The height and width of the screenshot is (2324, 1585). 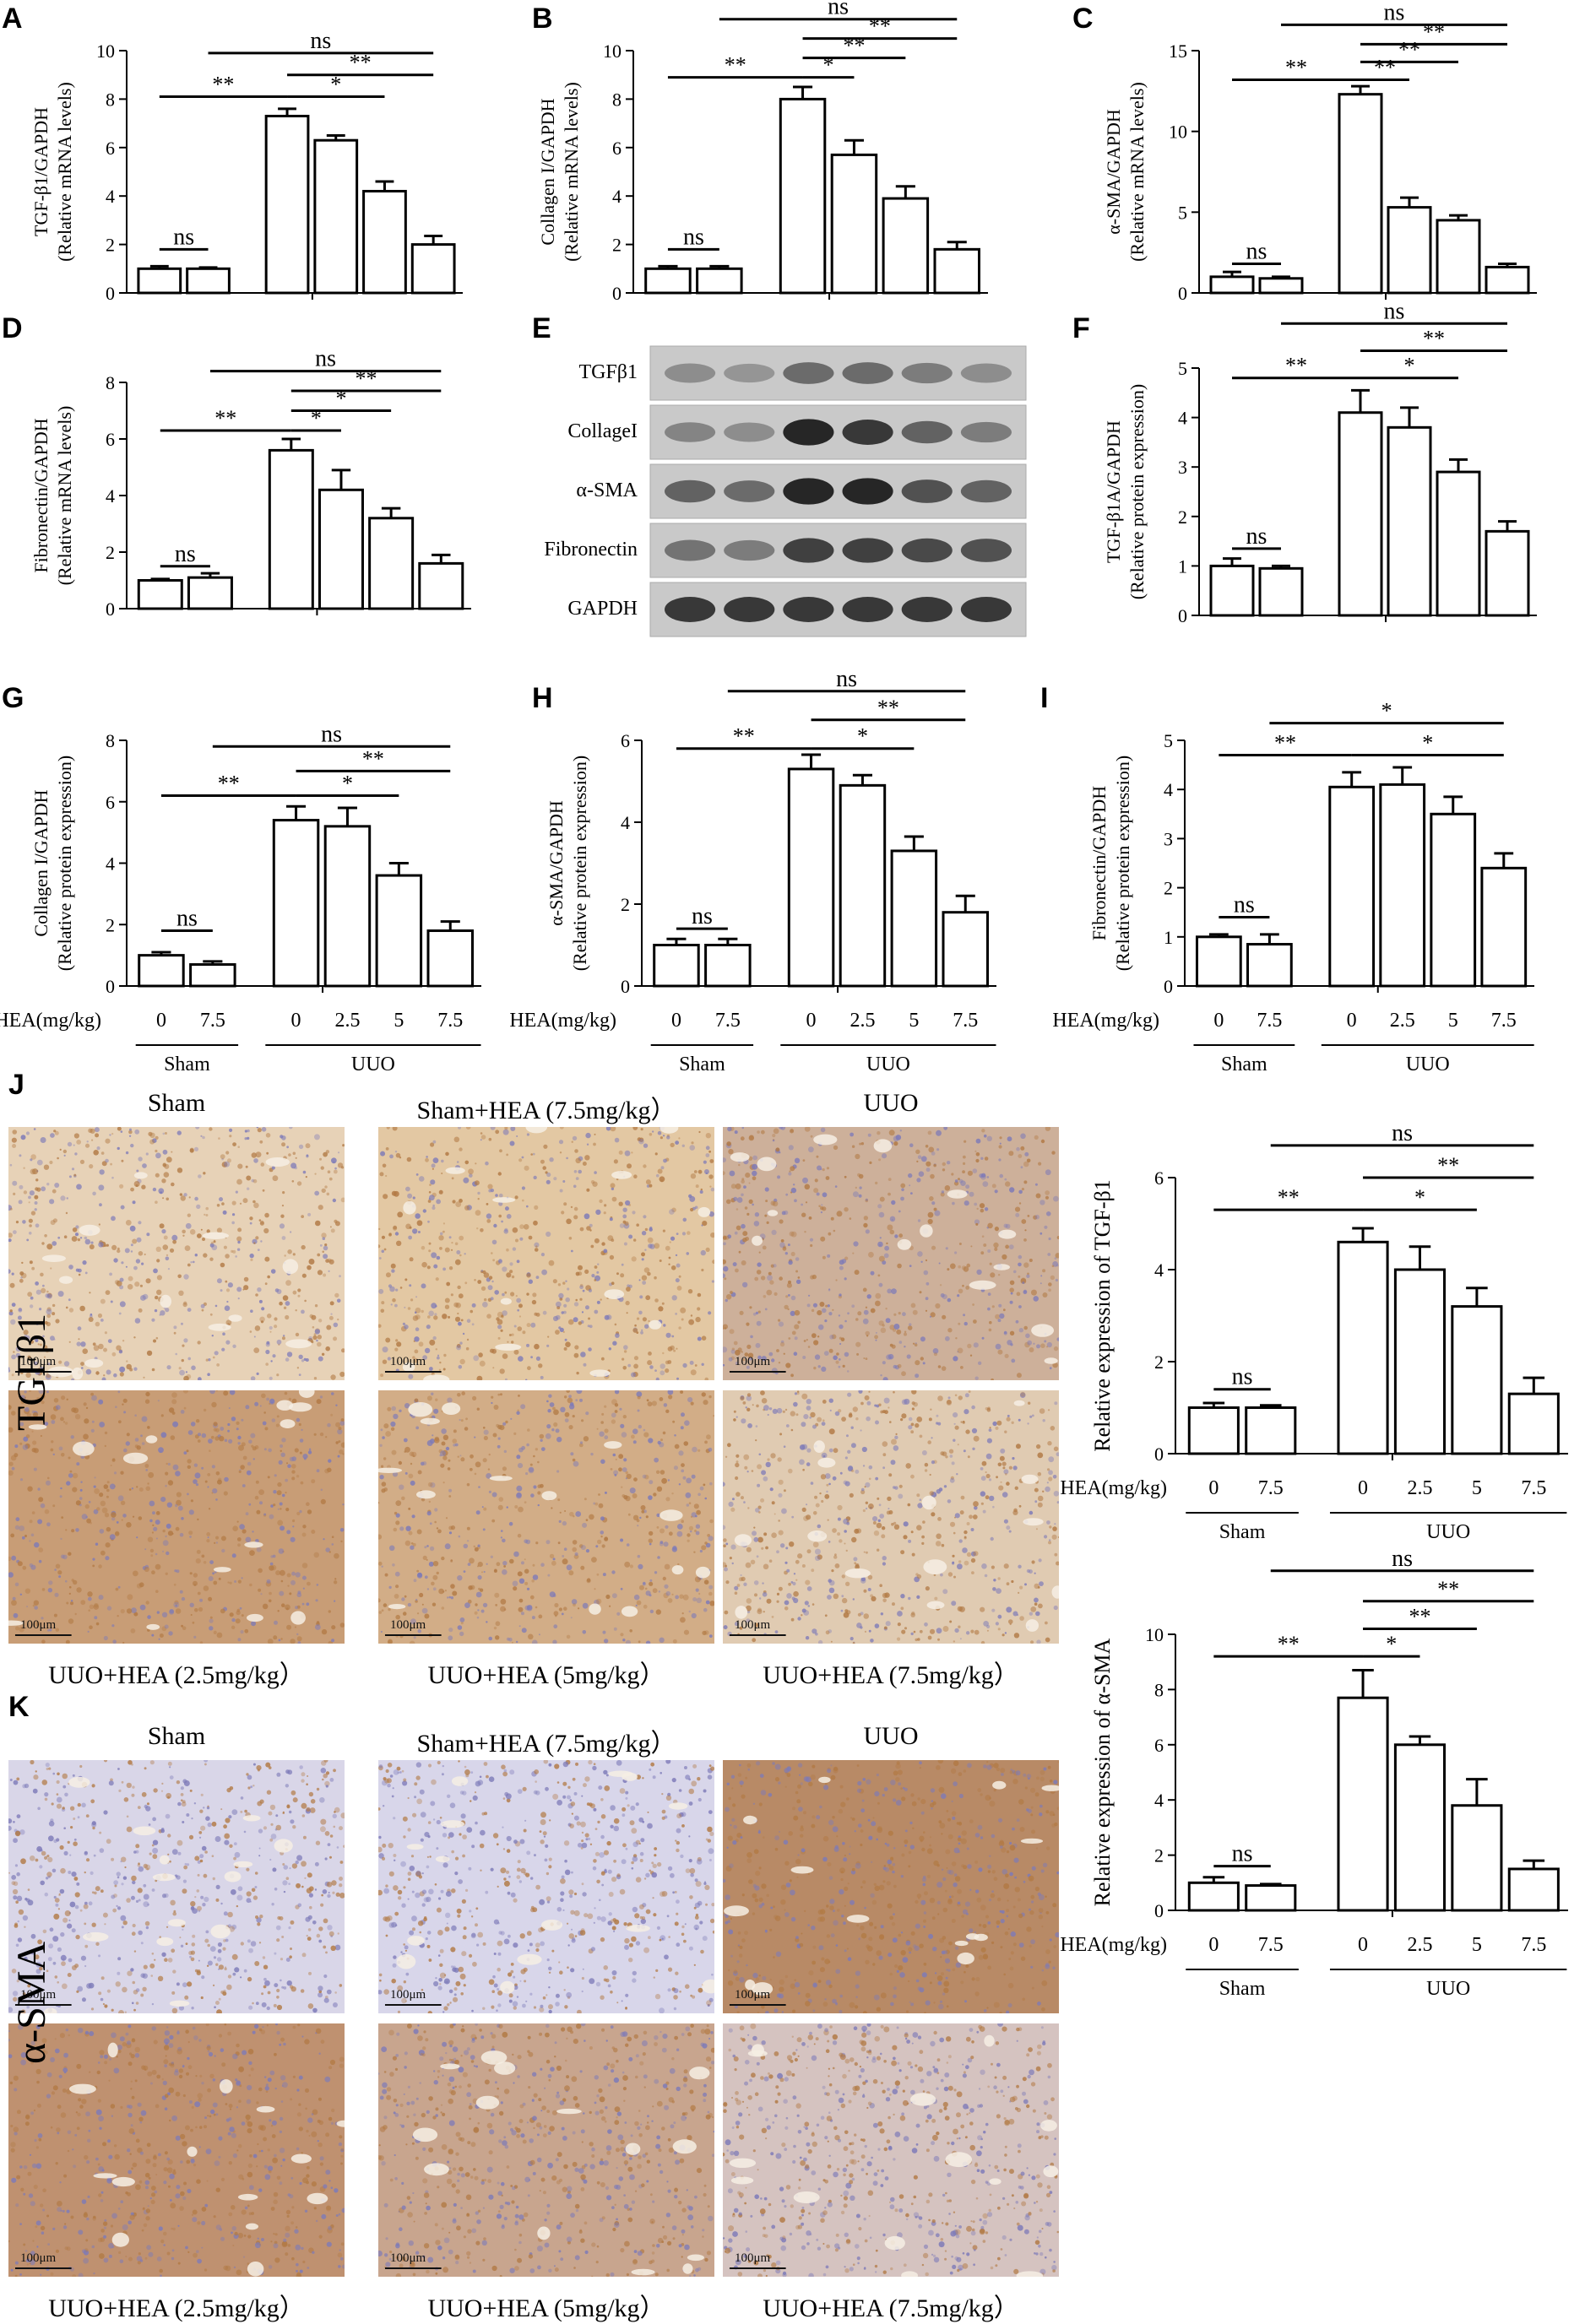 I want to click on blot-label: α-SMA, so click(x=578, y=490).